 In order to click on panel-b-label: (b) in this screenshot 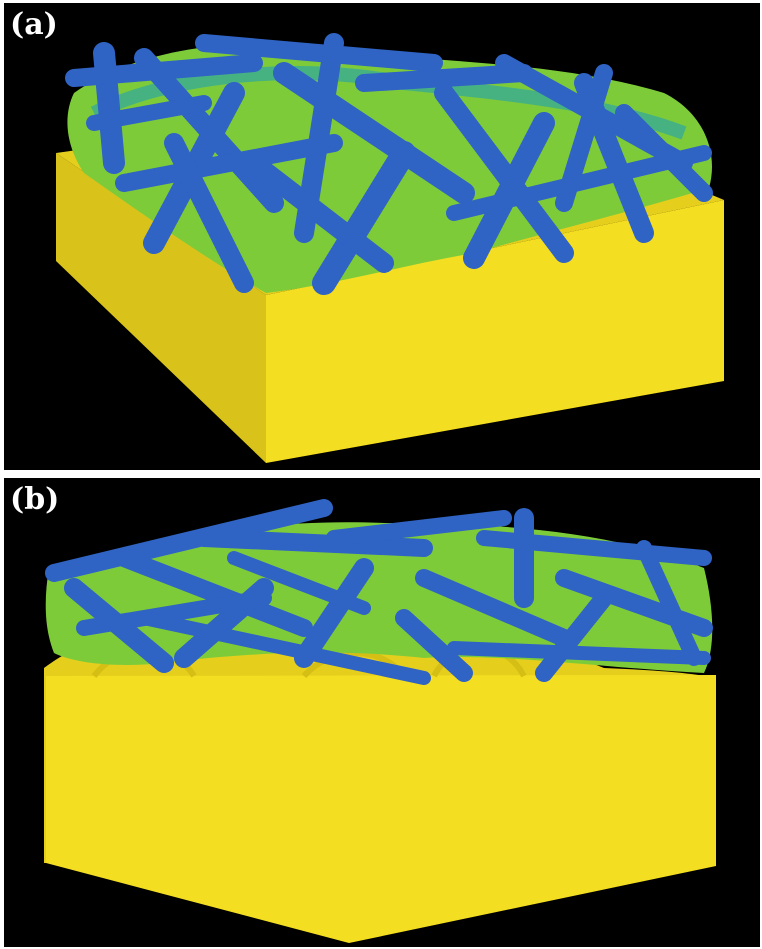, I will do `click(35, 499)`.